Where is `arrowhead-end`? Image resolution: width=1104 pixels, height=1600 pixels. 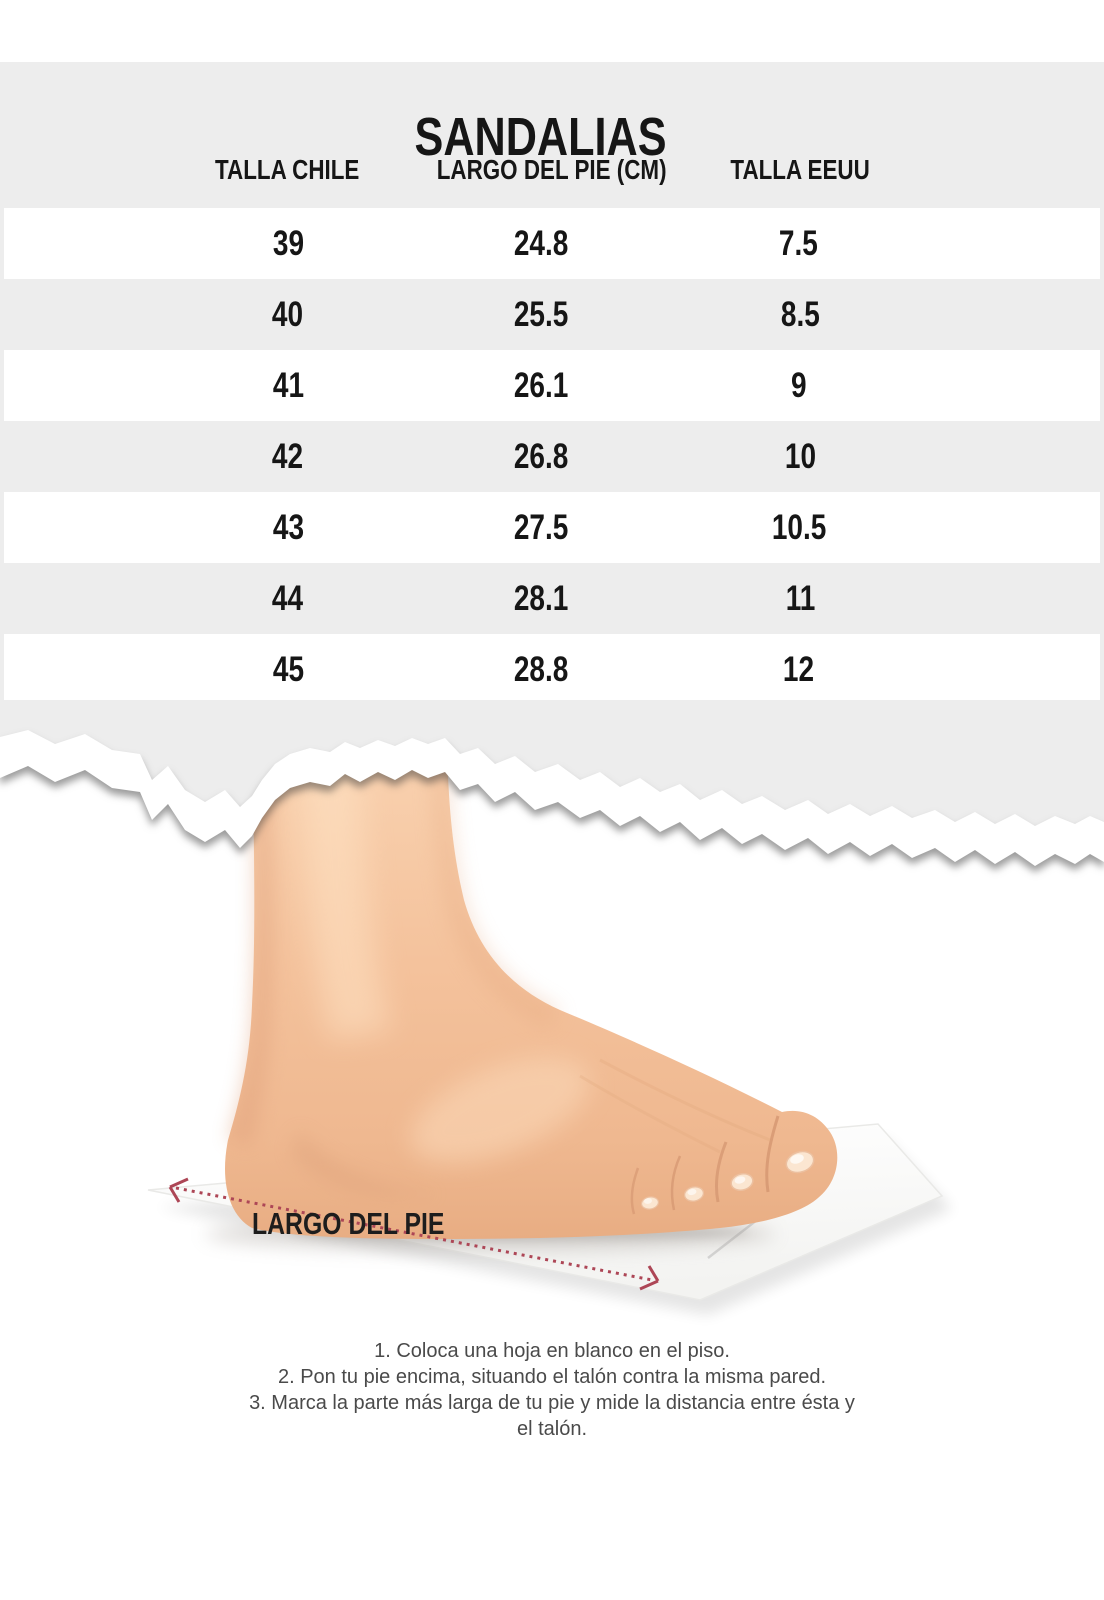 arrowhead-end is located at coordinates (649, 1278).